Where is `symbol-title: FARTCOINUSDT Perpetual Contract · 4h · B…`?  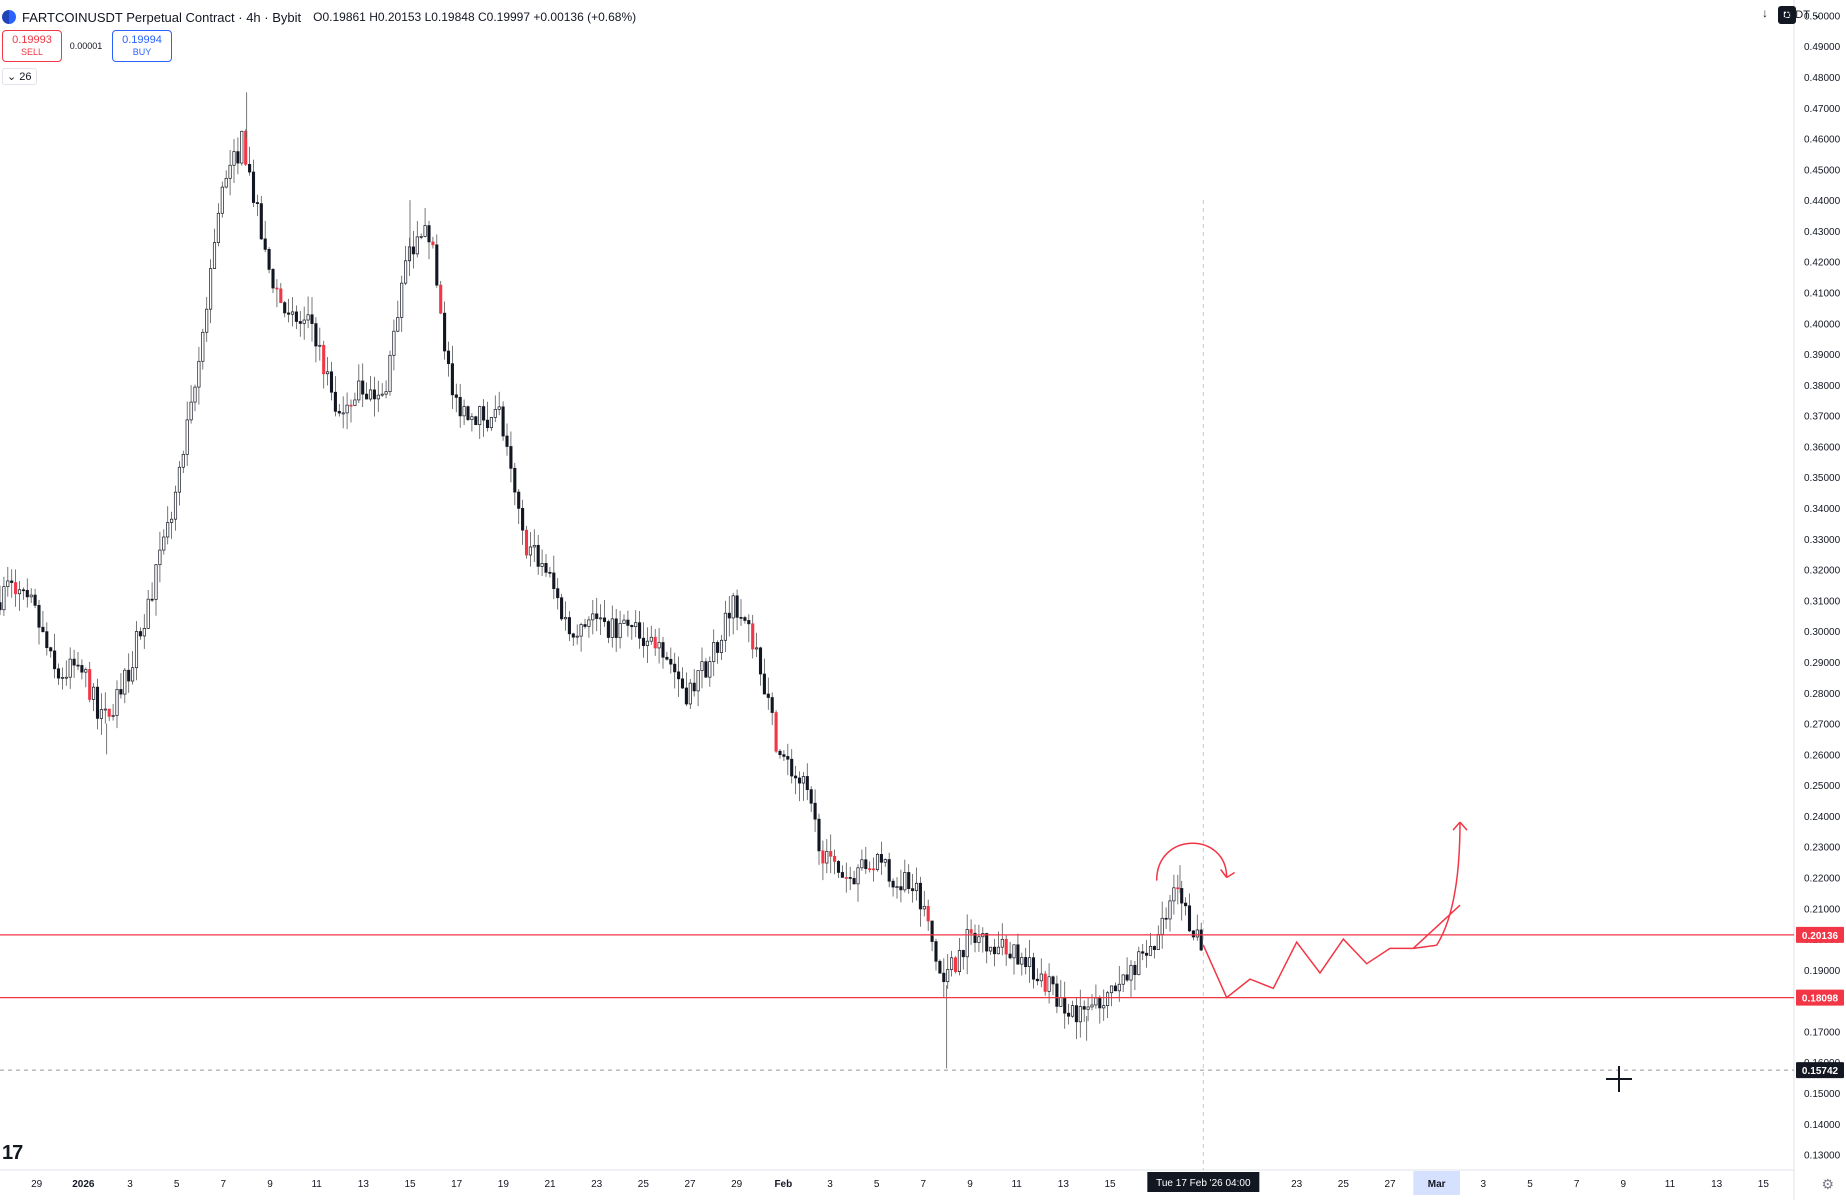 symbol-title: FARTCOINUSDT Perpetual Contract · 4h · B… is located at coordinates (162, 17).